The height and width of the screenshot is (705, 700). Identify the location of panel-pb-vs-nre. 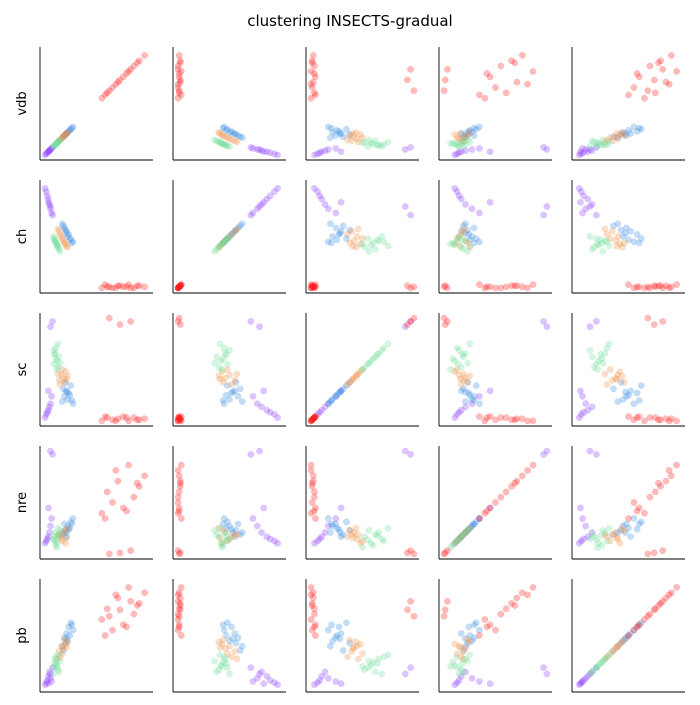
(495, 636).